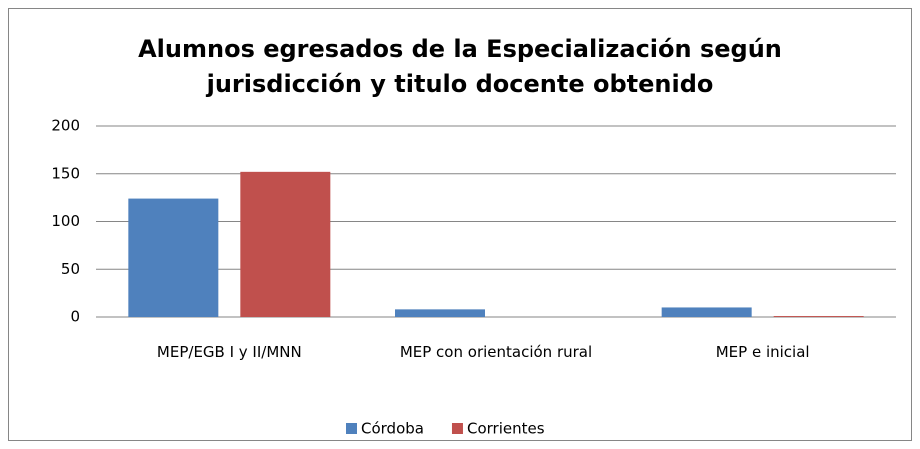  Describe the element at coordinates (65, 126) in the screenshot. I see `y-tick-label: 200` at that location.